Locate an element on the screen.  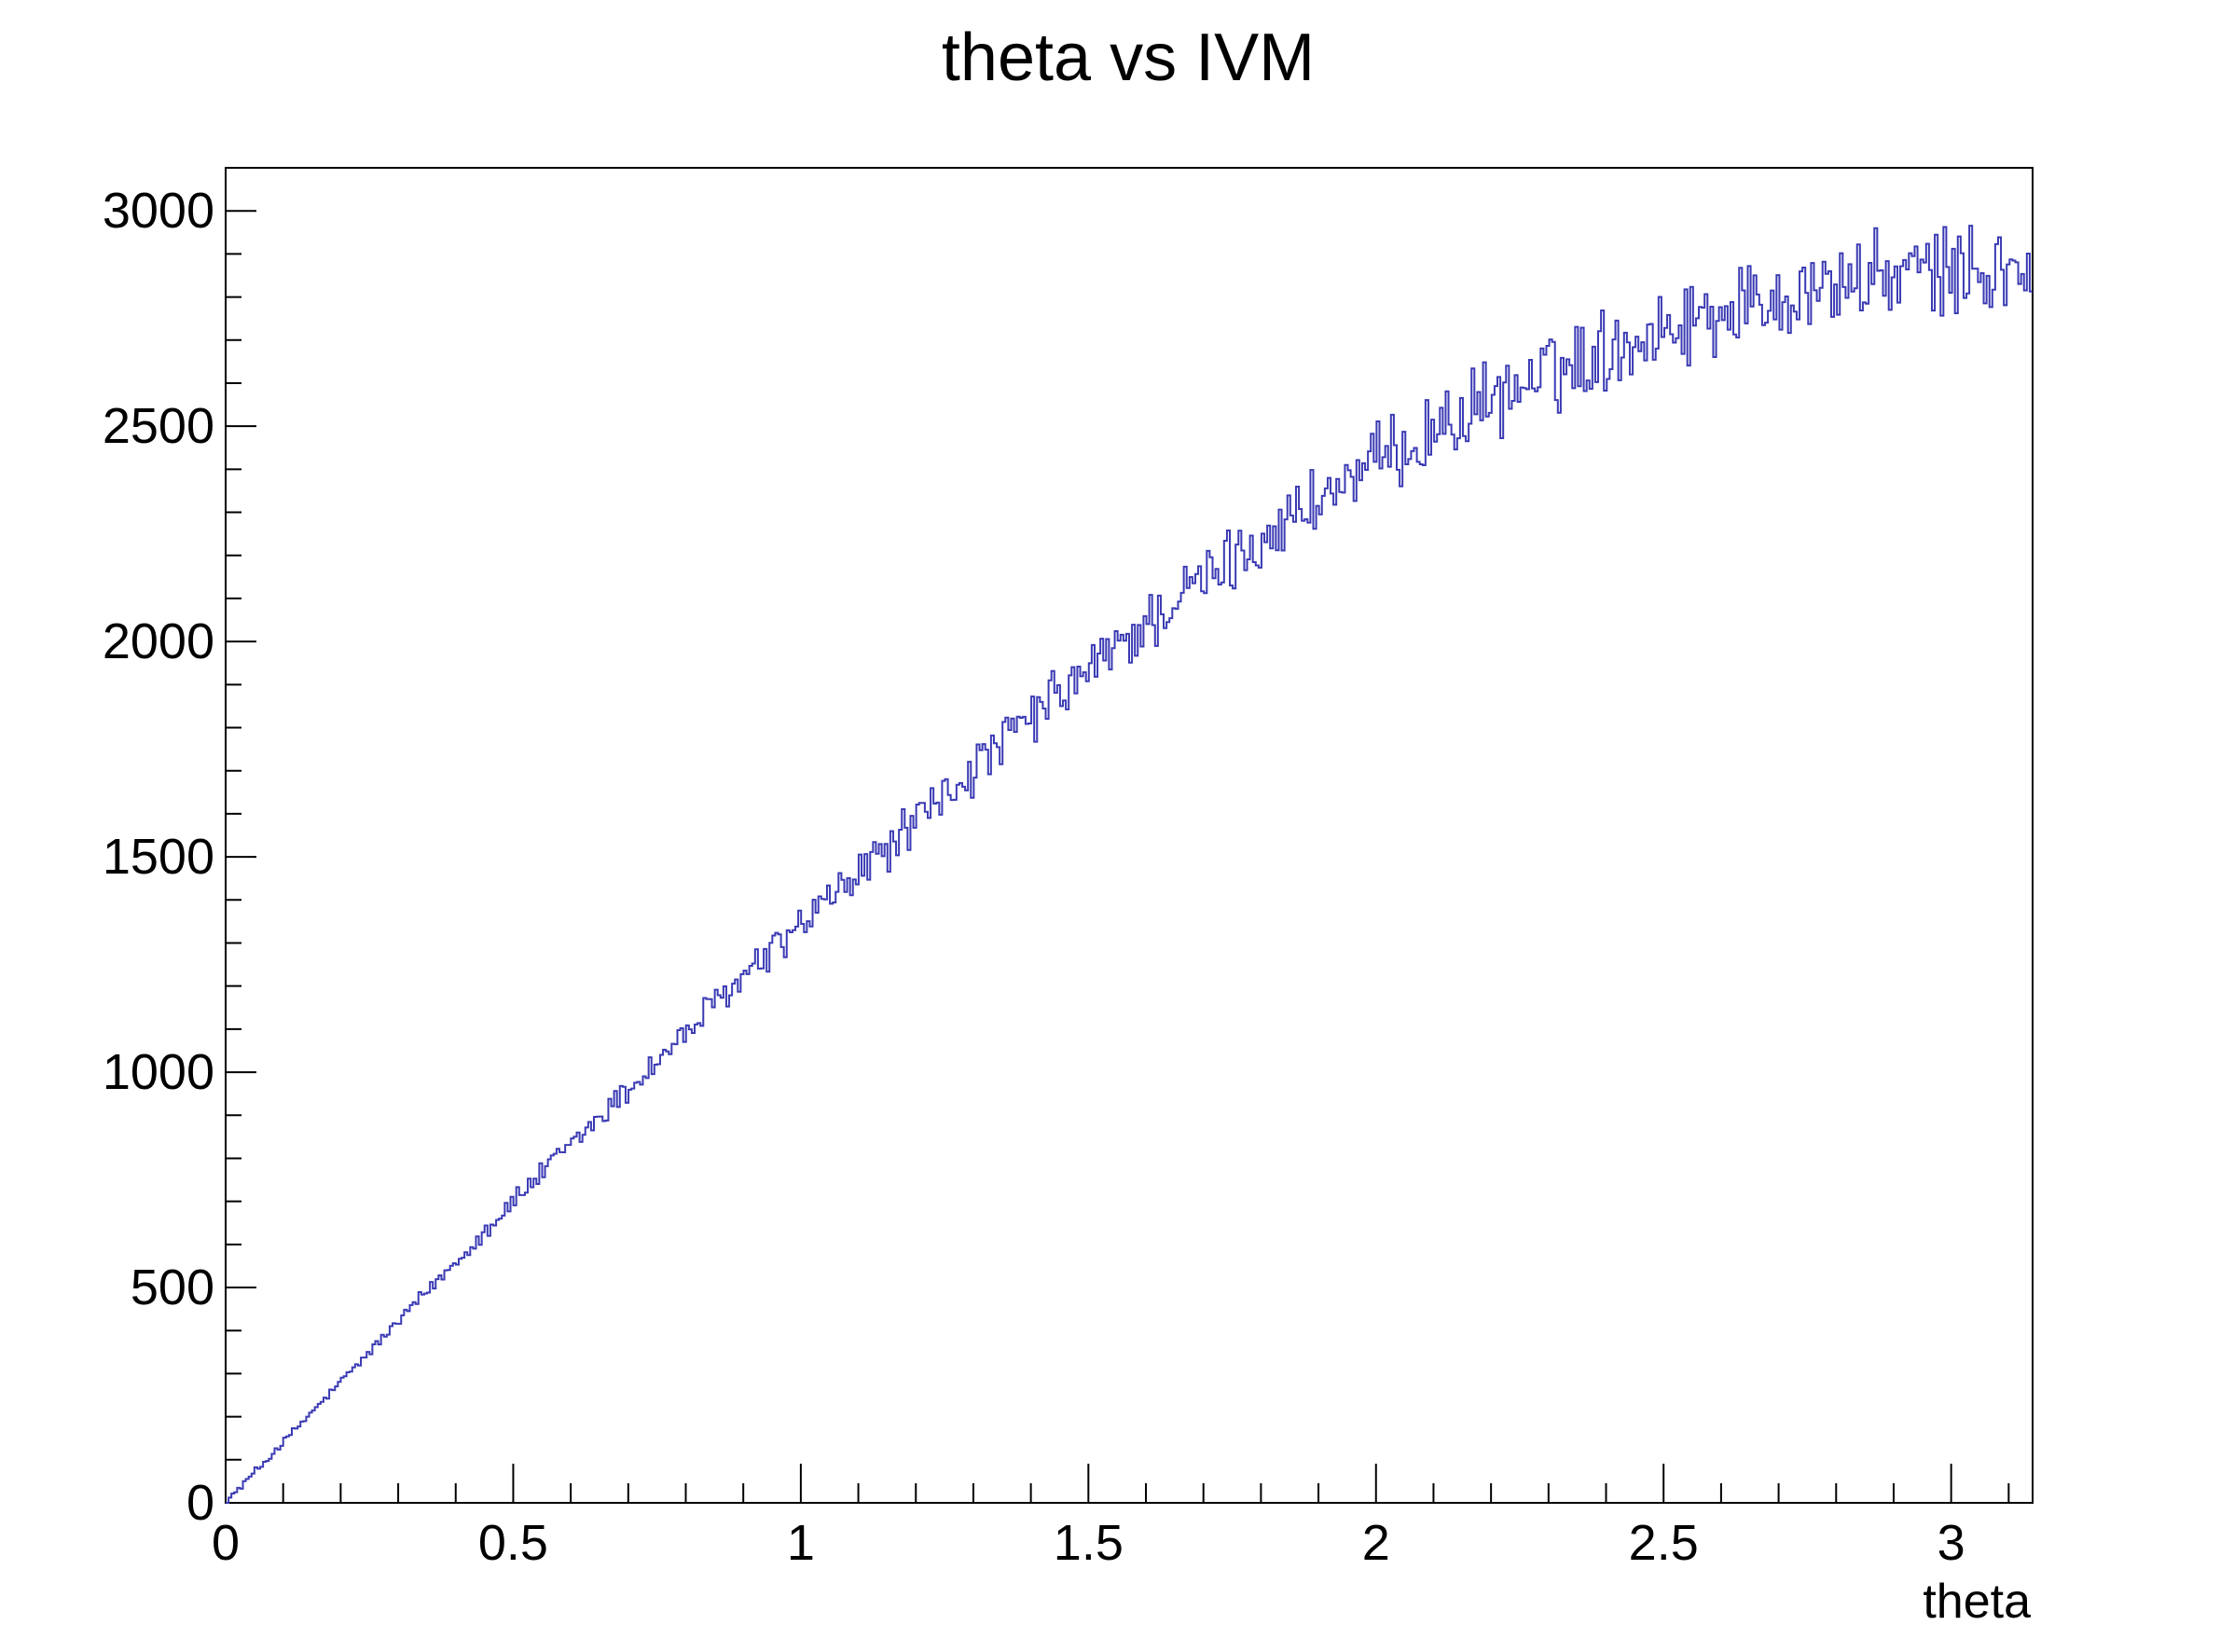
y-tick-label: 2500 is located at coordinates (158, 426).